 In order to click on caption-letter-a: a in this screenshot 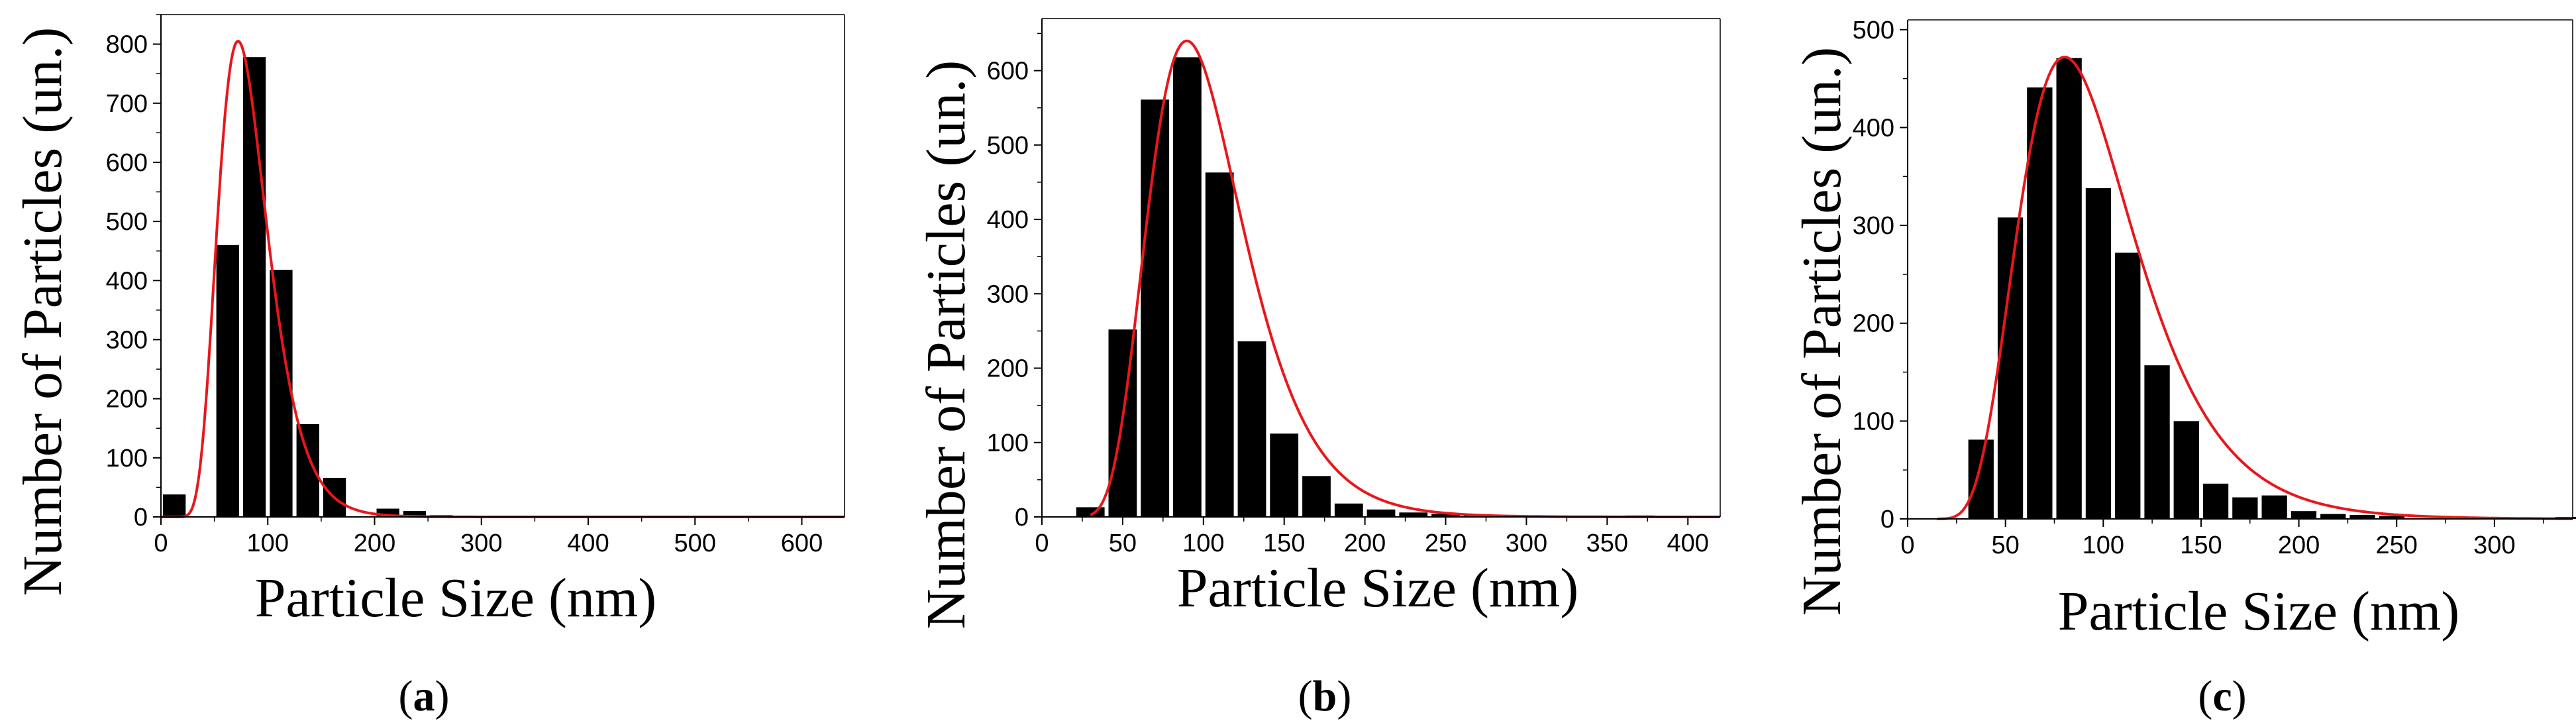, I will do `click(424, 696)`.